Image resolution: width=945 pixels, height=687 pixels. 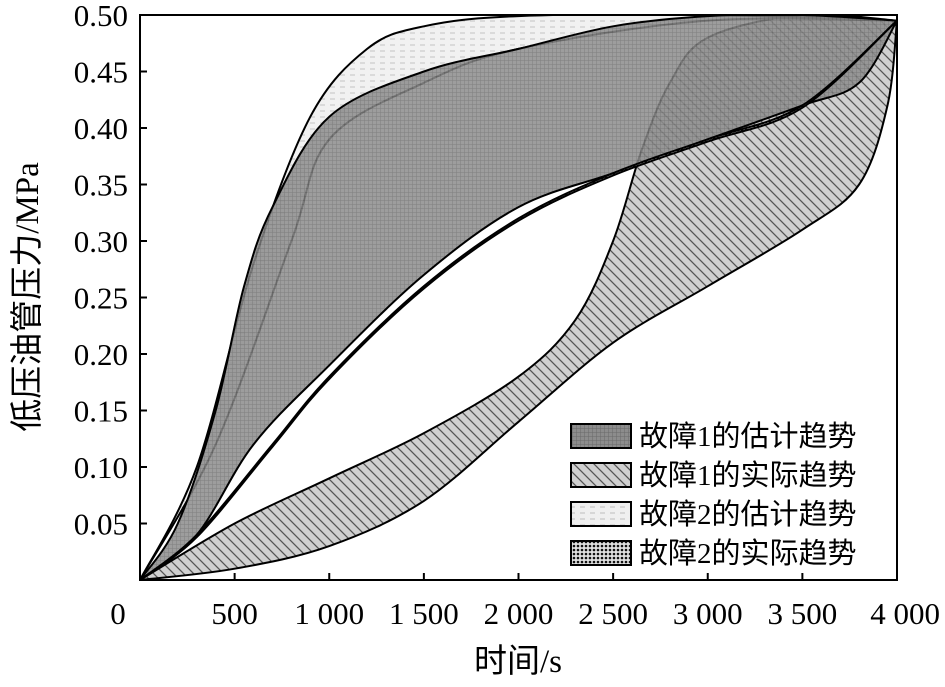 I want to click on x-tick-label: 1 000, so click(x=329, y=613).